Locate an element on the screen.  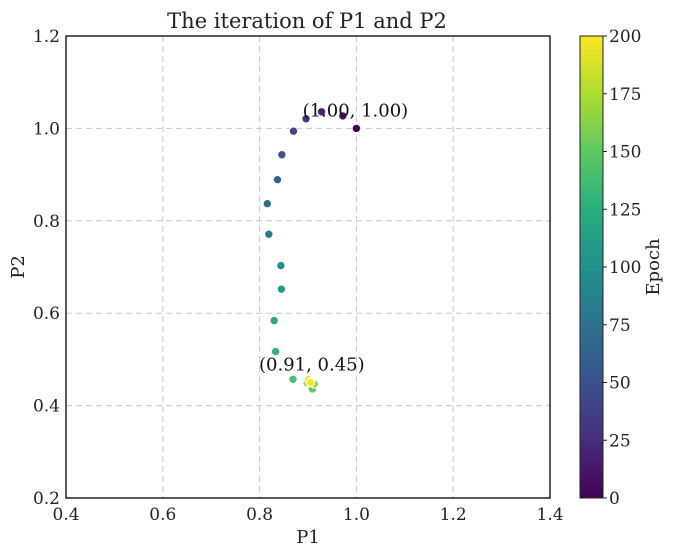
x-tick-label: 1.0 is located at coordinates (356, 515).